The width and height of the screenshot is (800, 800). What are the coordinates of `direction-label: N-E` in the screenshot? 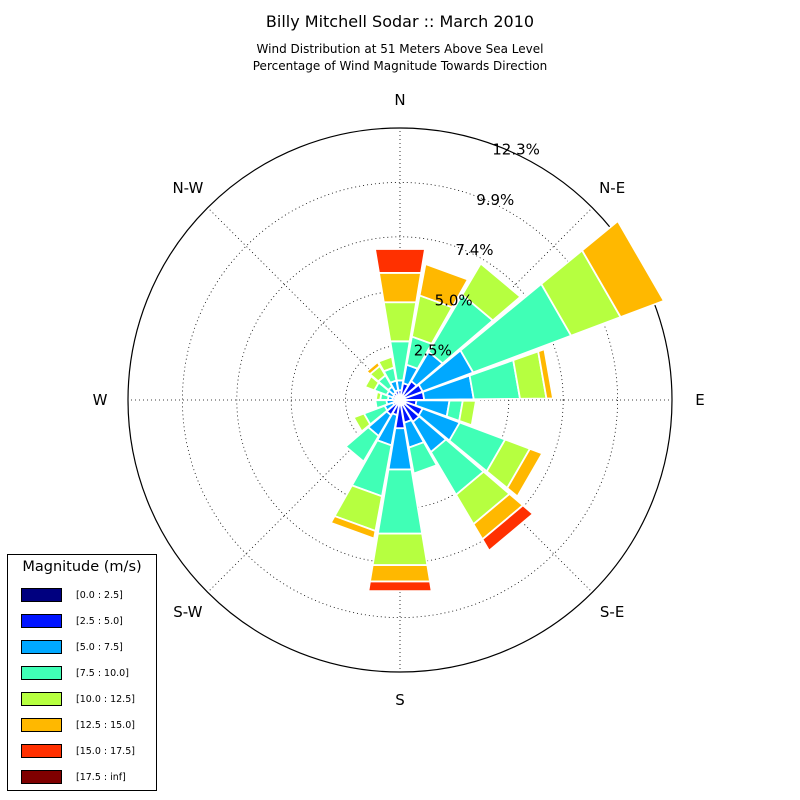 It's located at (612, 188).